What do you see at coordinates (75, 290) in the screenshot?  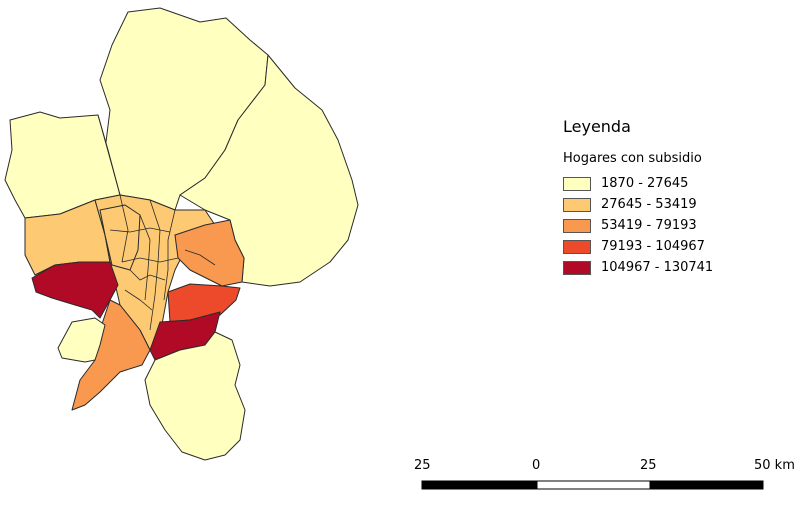 I see `region-southwest-dark` at bounding box center [75, 290].